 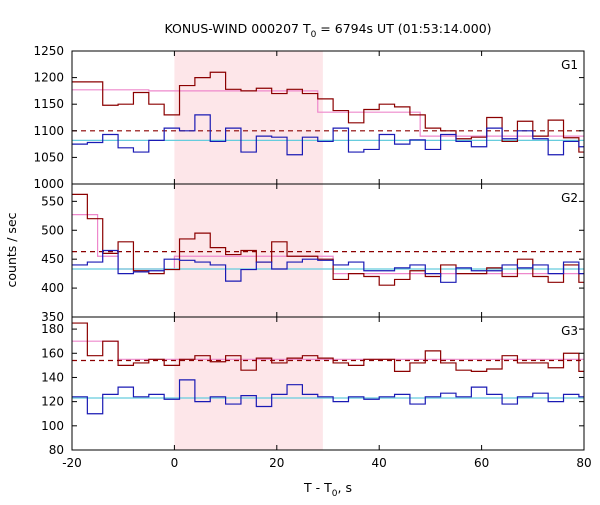 I want to click on y-tick-label: 400, so click(x=52, y=288).